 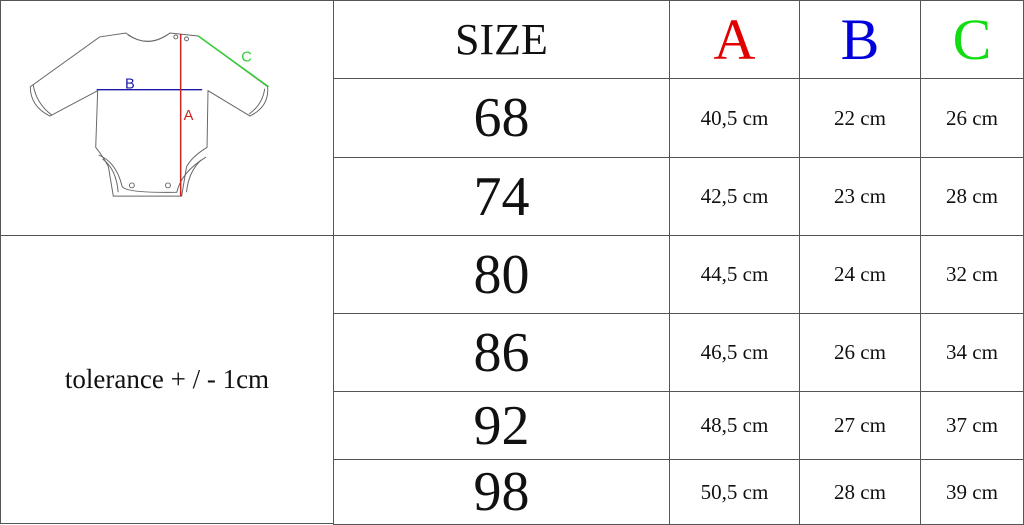 I want to click on header-size-label: SIZE, so click(x=501, y=39).